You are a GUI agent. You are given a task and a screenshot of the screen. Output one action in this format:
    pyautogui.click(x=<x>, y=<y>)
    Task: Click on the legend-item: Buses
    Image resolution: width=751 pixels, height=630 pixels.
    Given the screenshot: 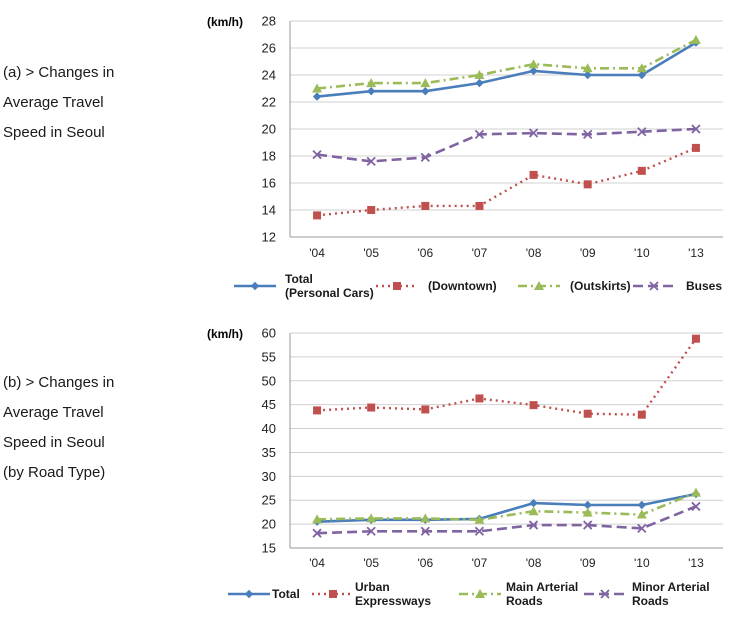 What is the action you would take?
    pyautogui.click(x=677, y=286)
    